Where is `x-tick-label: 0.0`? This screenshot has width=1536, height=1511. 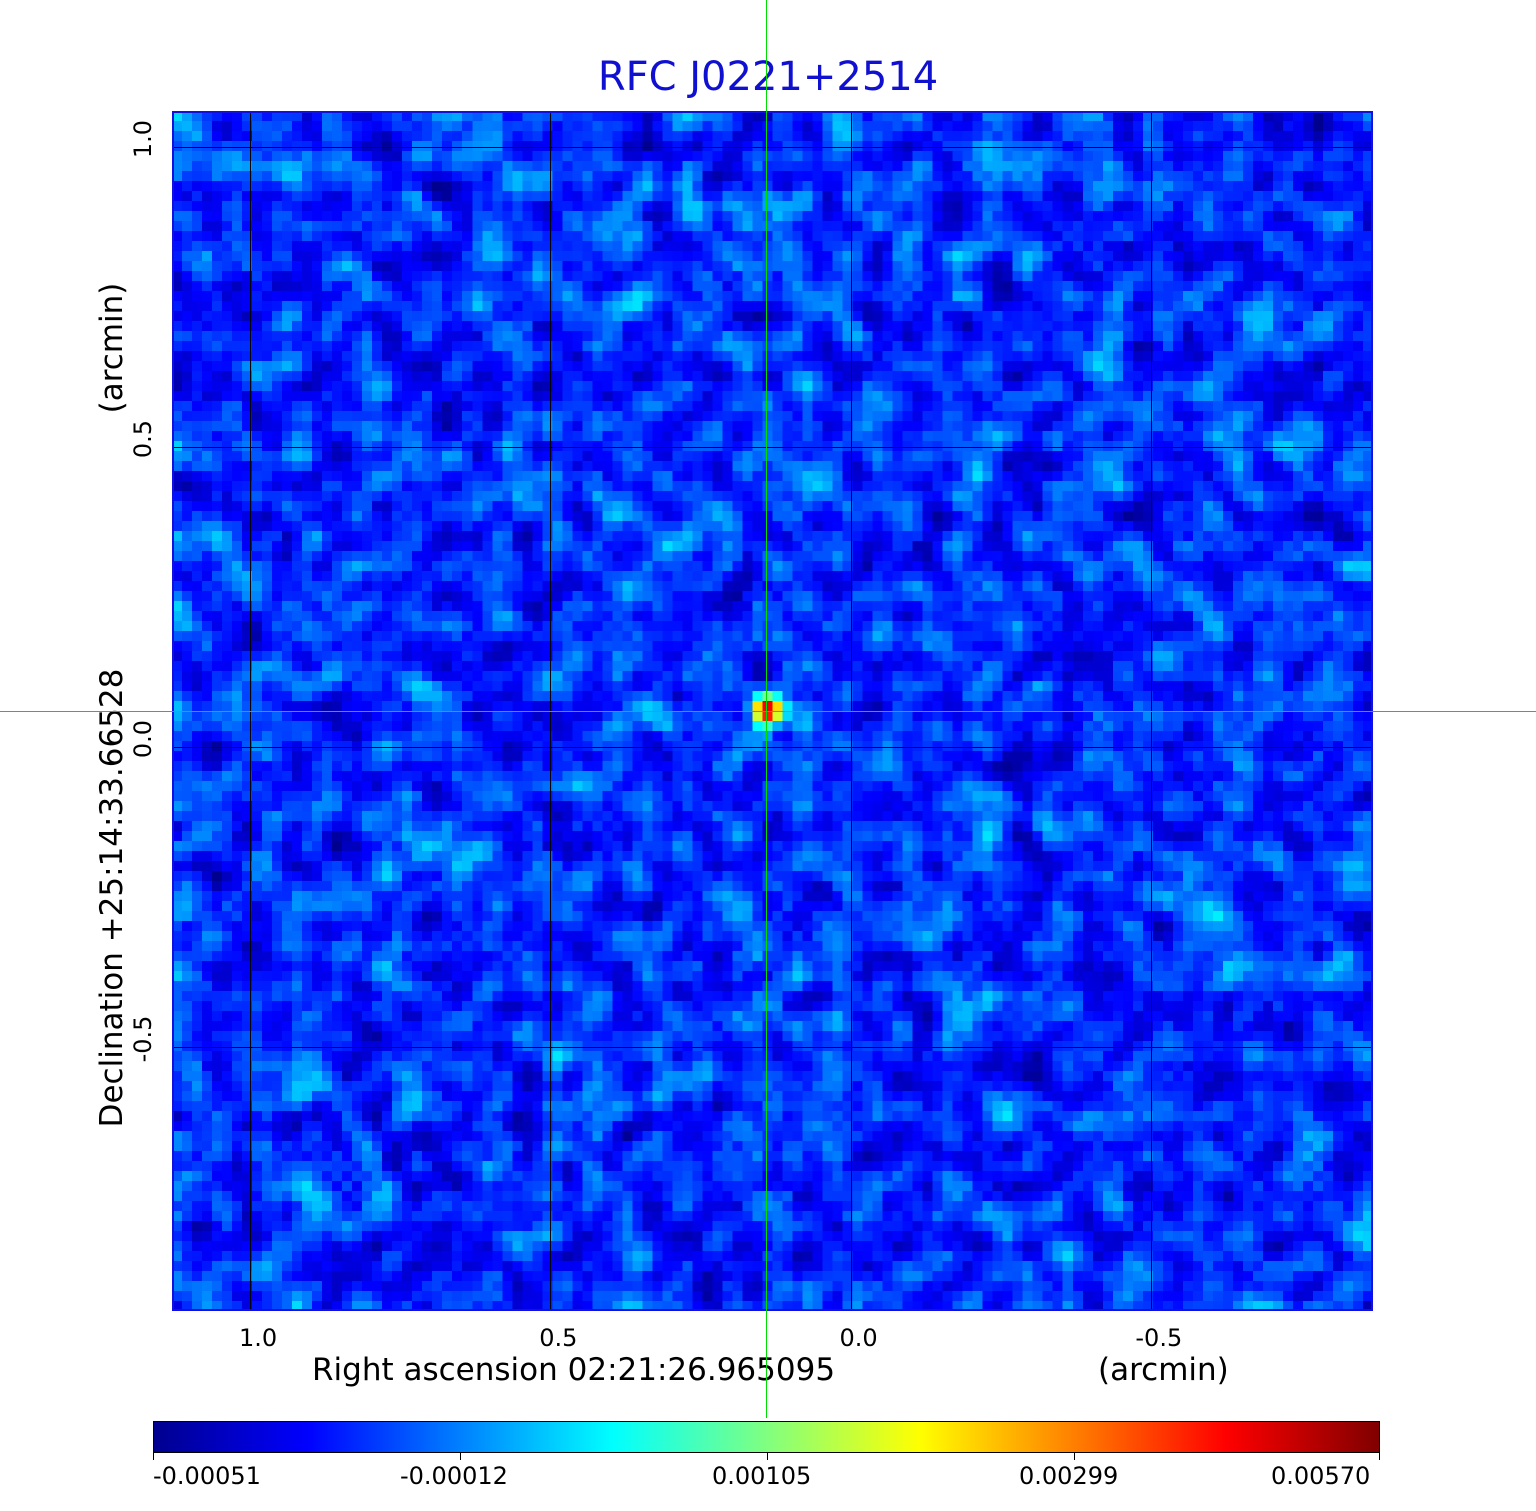 x-tick-label: 0.0 is located at coordinates (858, 1338).